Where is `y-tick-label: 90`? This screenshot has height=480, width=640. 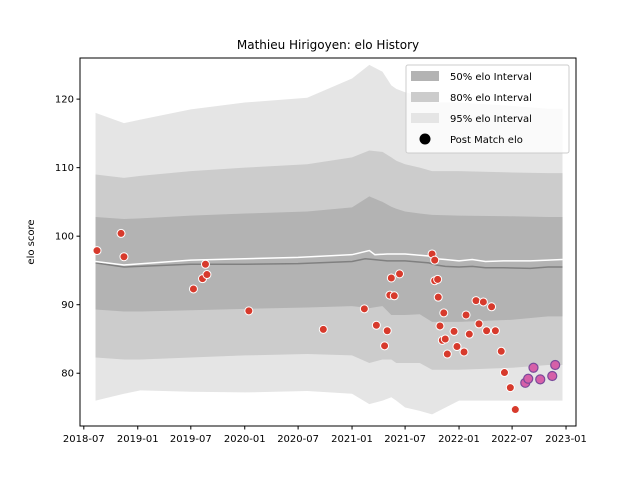 y-tick-label: 90 is located at coordinates (67, 305).